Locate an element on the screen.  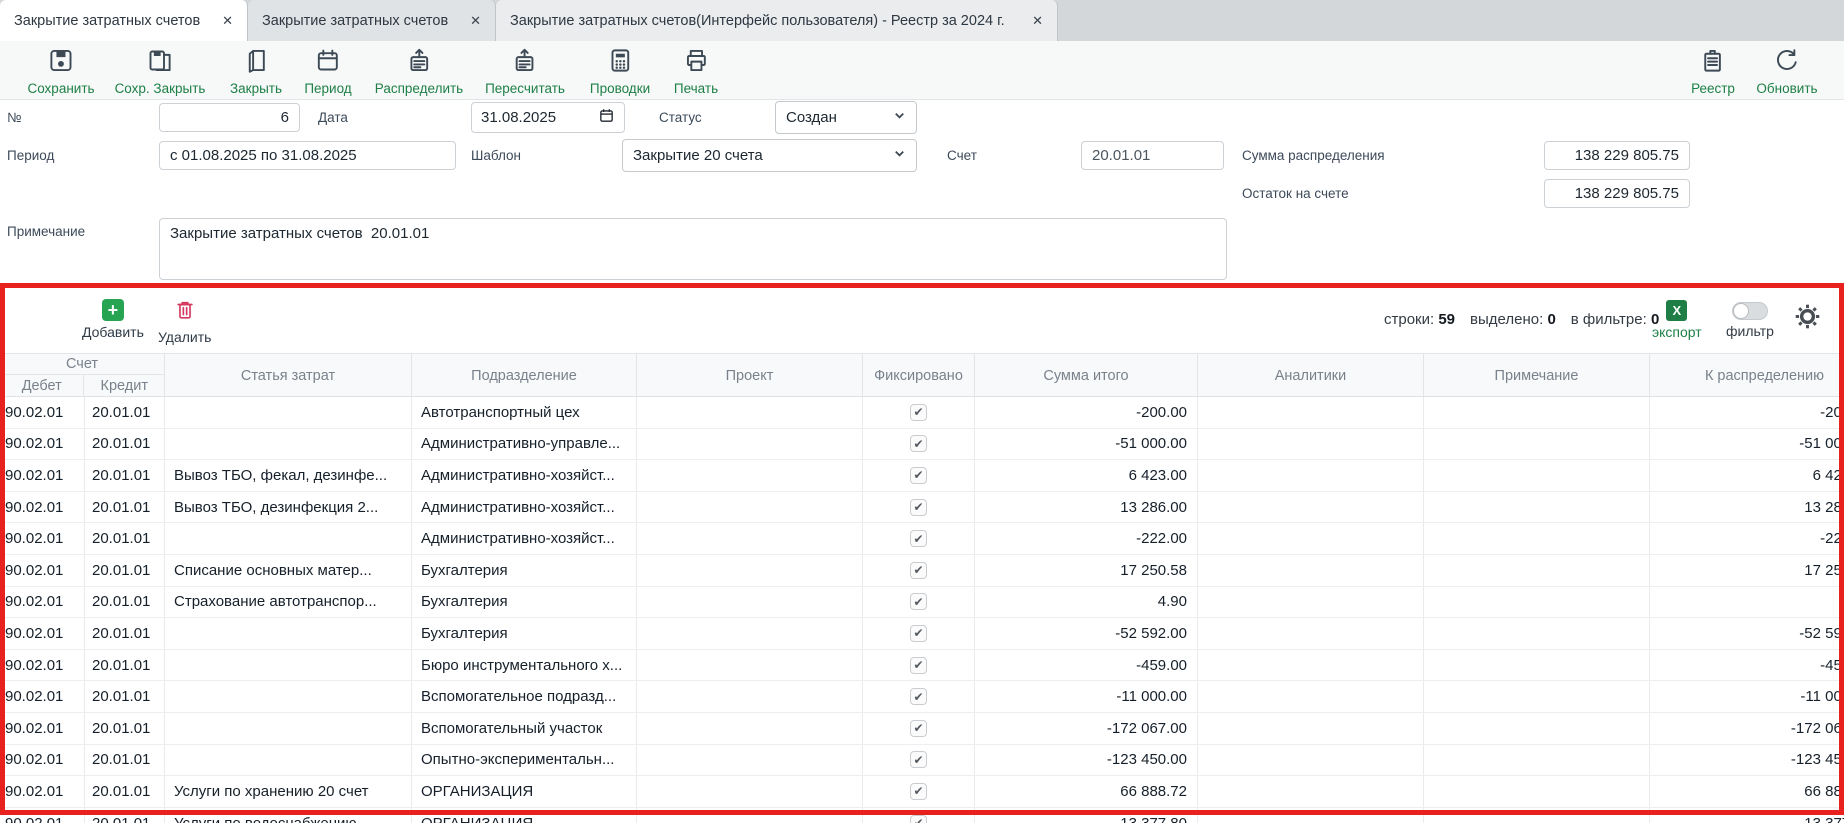
template-select: Закрытие 20 счета is located at coordinates (769, 155).